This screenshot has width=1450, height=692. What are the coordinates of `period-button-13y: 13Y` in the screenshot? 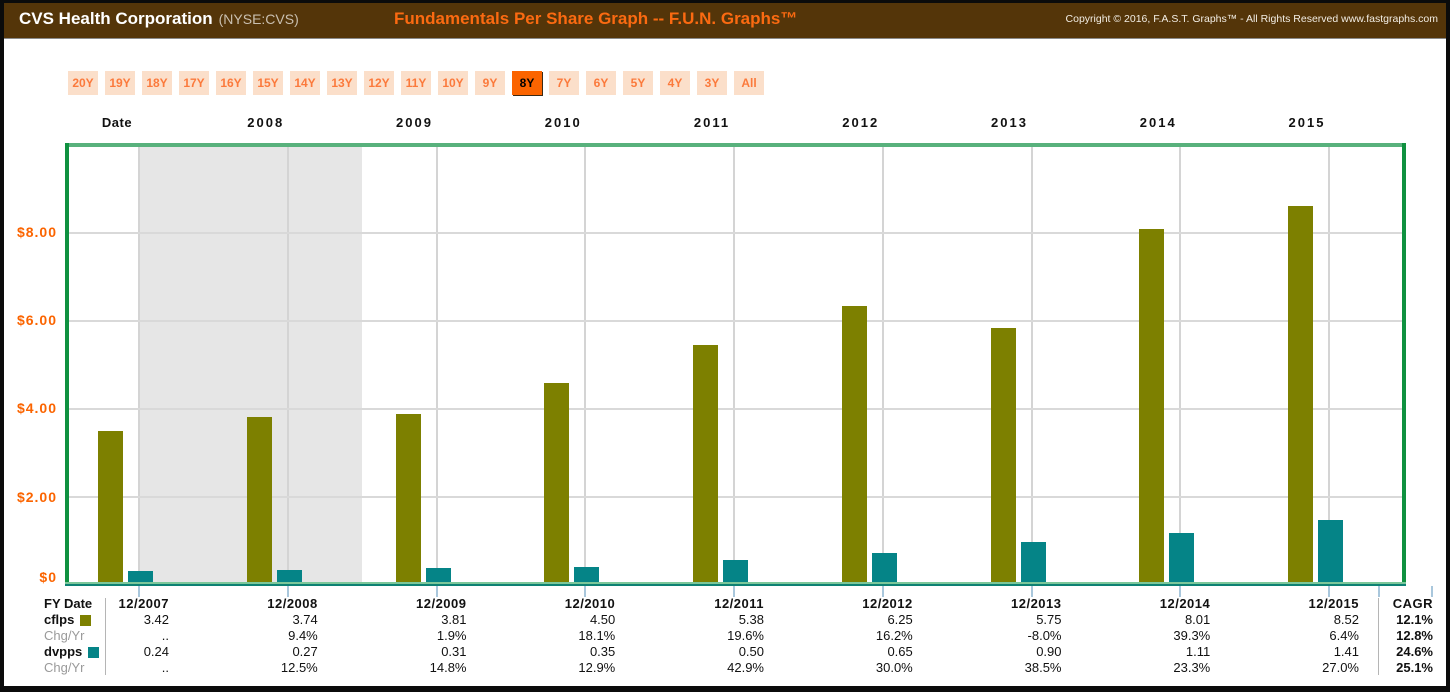 It's located at (342, 83).